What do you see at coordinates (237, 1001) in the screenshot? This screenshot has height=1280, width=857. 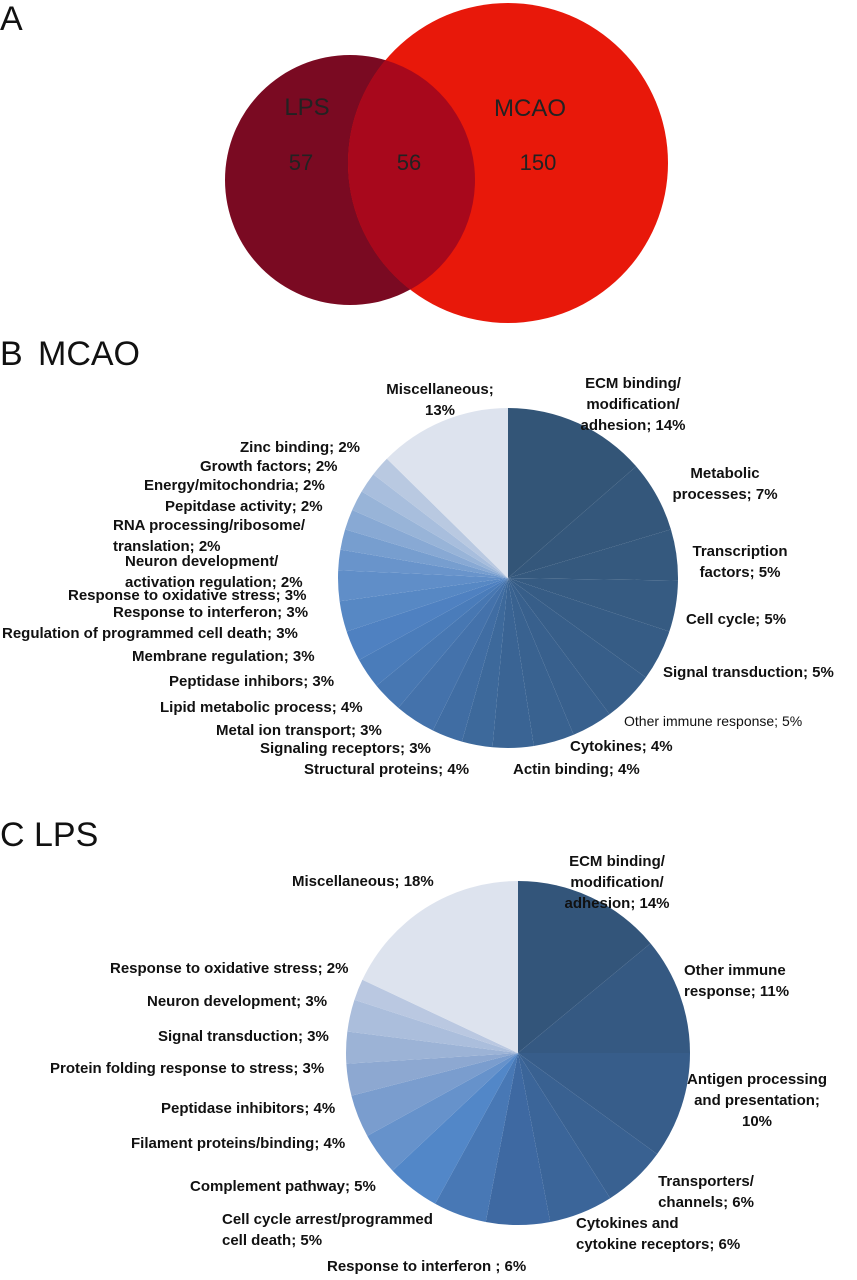 I see `pie-slice-label: Neuron development; 3%` at bounding box center [237, 1001].